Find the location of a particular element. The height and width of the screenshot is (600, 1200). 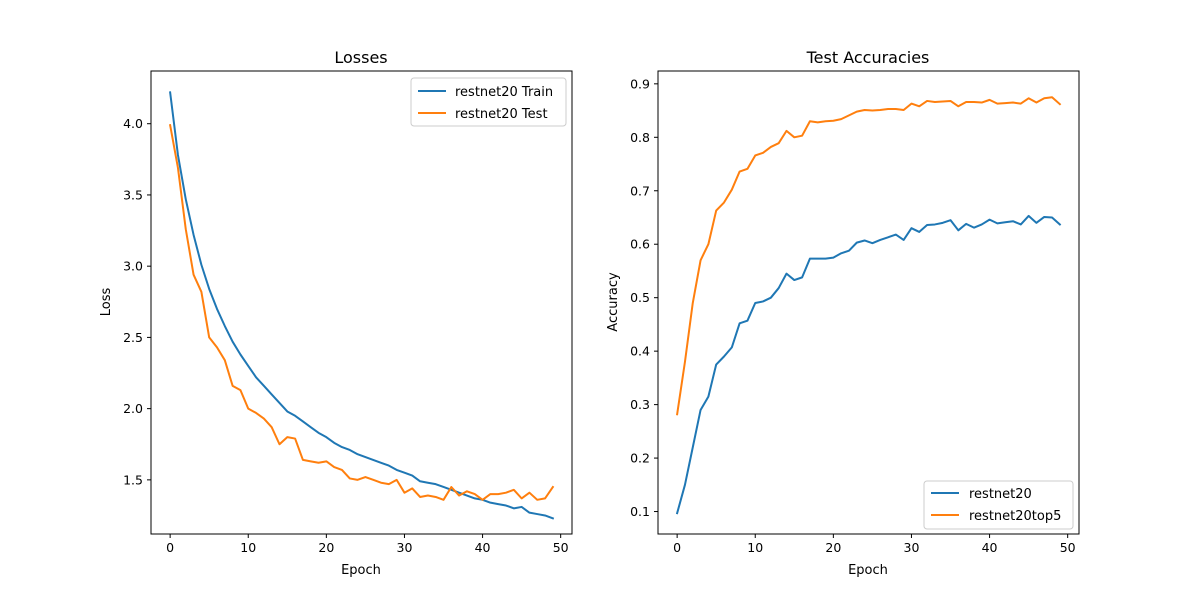

accuracies-x-tick-label: 50 is located at coordinates (1068, 547).